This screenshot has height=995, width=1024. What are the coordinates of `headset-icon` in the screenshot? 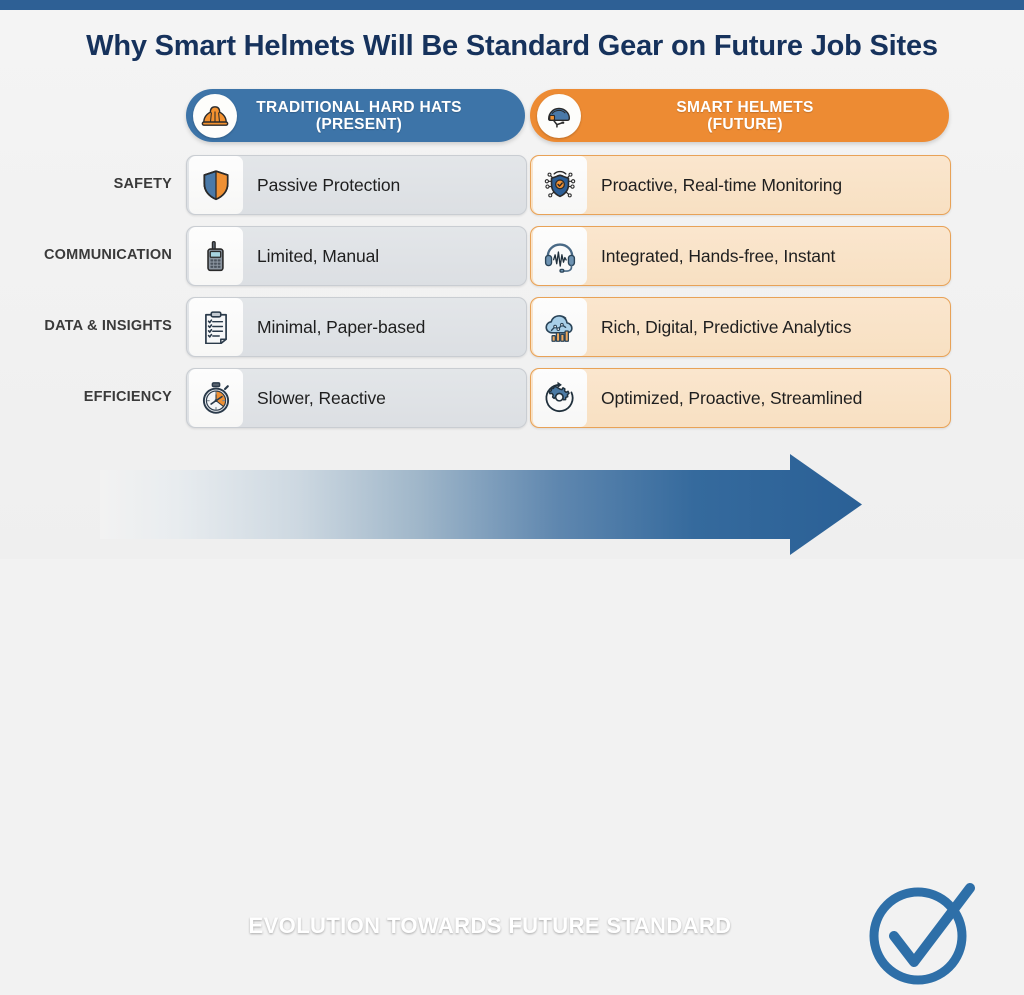 It's located at (560, 256).